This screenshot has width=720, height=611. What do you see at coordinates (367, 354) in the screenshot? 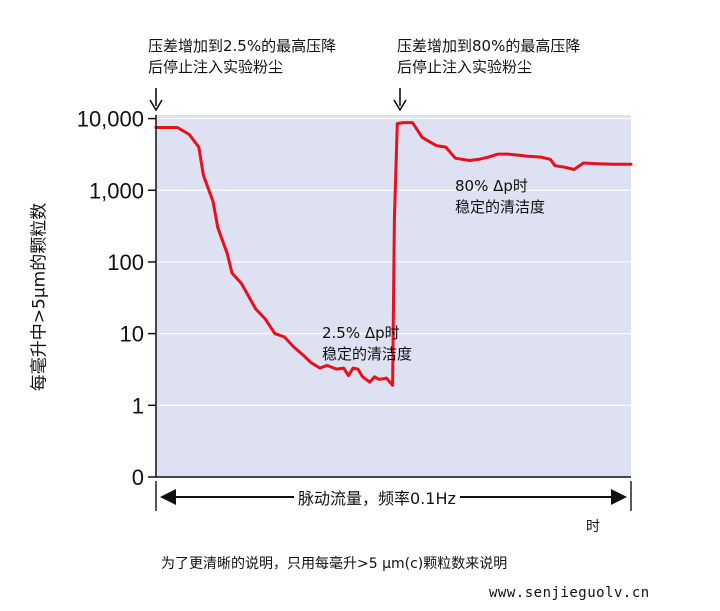
I see `cleanliness-low-line-2: 稳定的清洁度` at bounding box center [367, 354].